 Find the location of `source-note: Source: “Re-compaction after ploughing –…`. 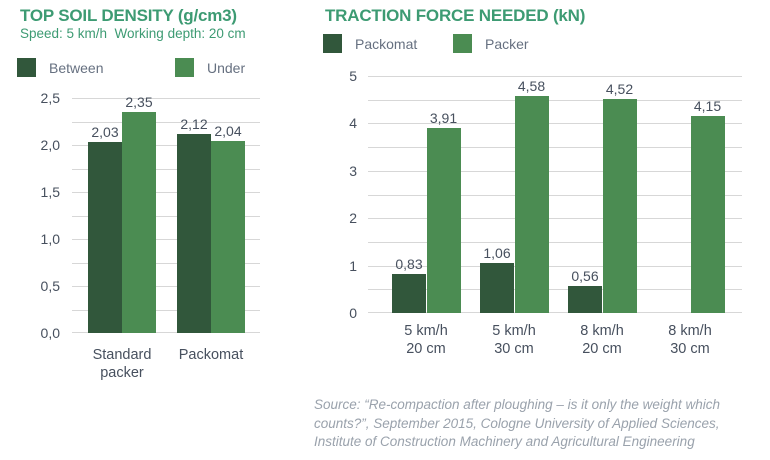

source-note: Source: “Re-compaction after ploughing –… is located at coordinates (517, 423).